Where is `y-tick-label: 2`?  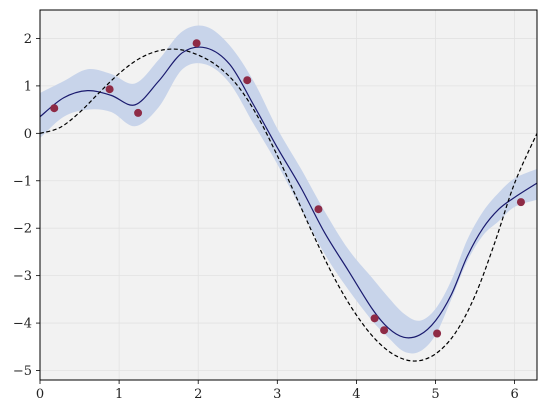 y-tick-label: 2 is located at coordinates (28, 39).